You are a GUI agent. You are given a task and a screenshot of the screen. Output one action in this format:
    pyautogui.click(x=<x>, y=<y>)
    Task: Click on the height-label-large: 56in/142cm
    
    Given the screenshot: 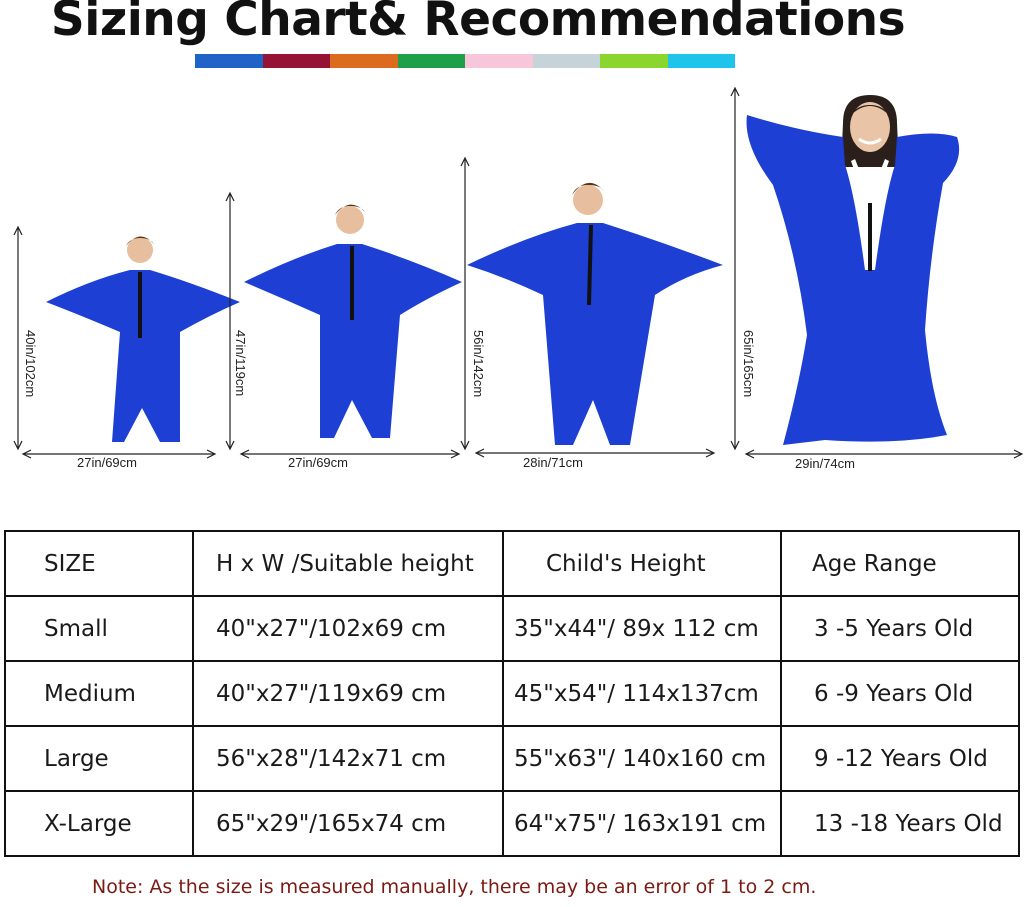 What is the action you would take?
    pyautogui.click(x=478, y=364)
    